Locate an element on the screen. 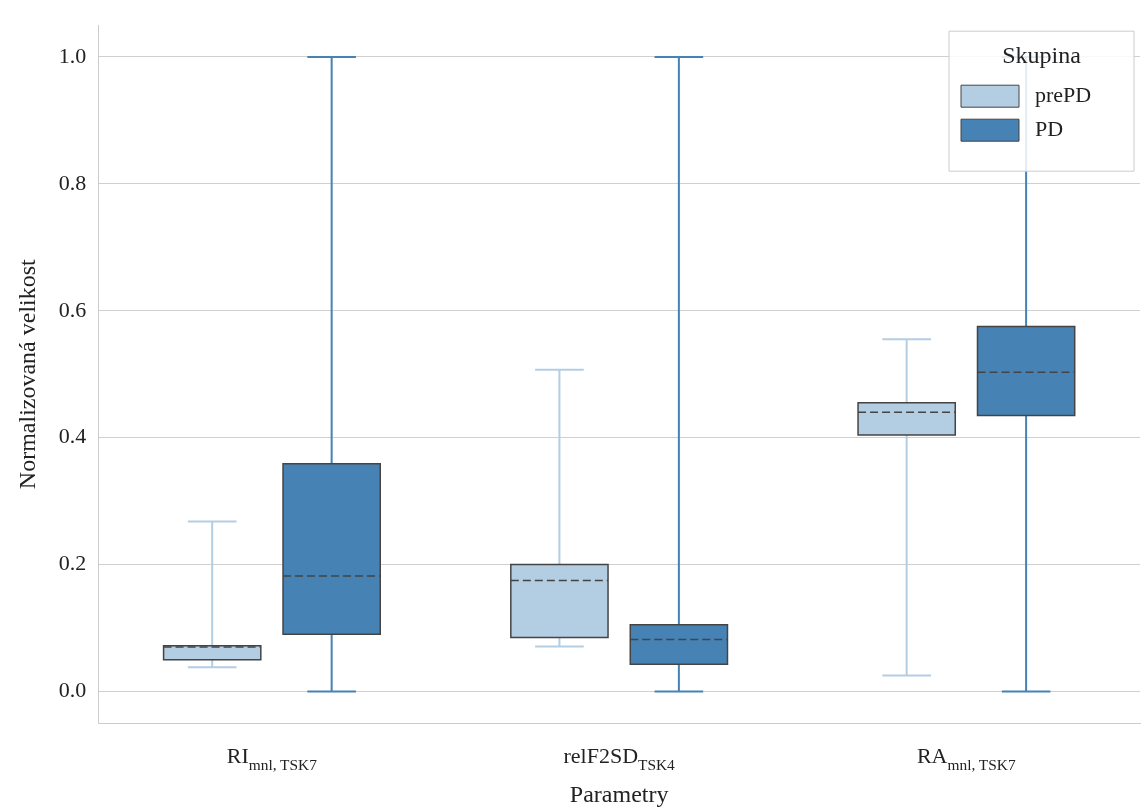  legend-label: prePD is located at coordinates (1063, 94).